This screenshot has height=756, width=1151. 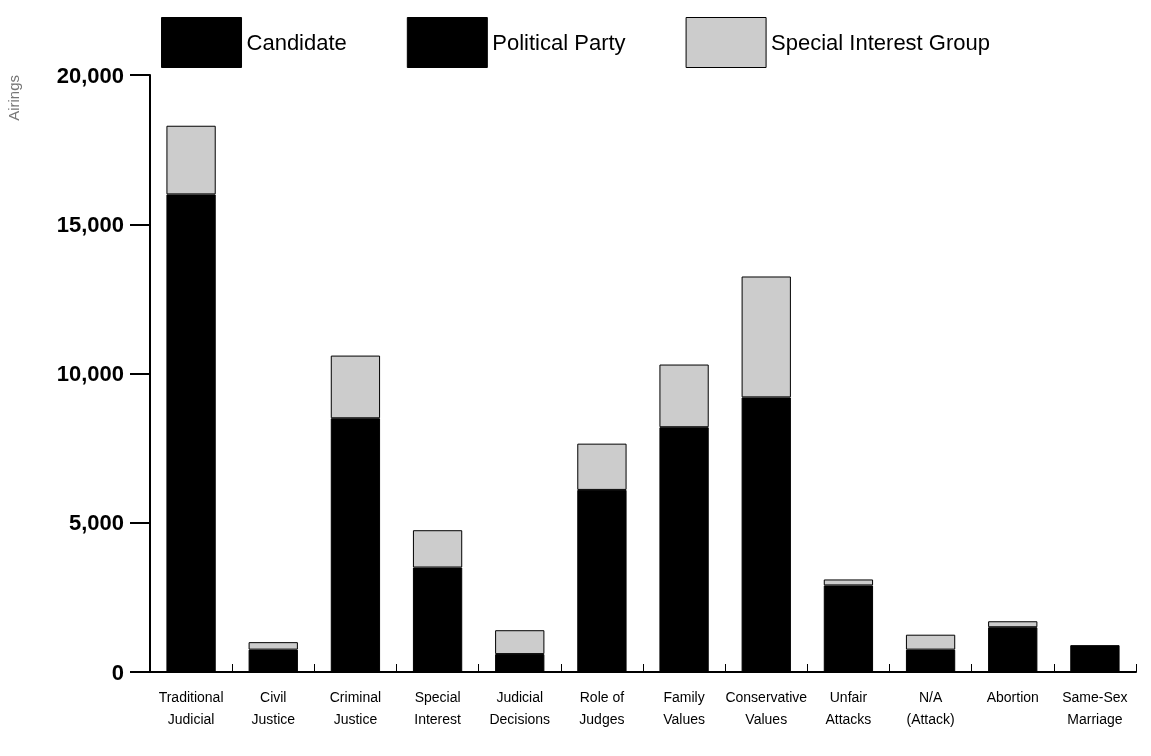 What do you see at coordinates (90, 224) in the screenshot?
I see `y-tick-label: 15,000` at bounding box center [90, 224].